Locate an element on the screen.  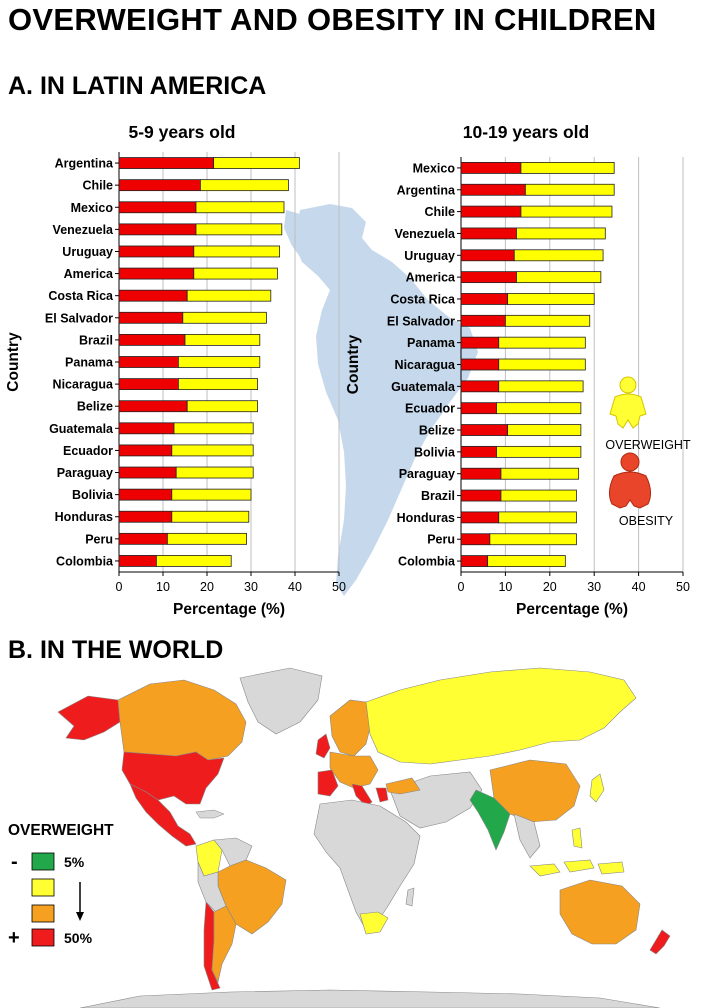
map-madagascar is located at coordinates (410, 897).